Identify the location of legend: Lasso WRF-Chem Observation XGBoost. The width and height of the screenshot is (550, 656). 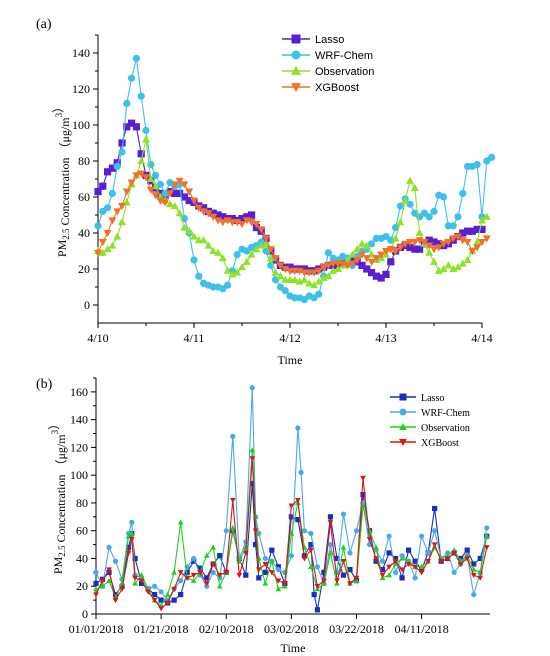
(430, 421).